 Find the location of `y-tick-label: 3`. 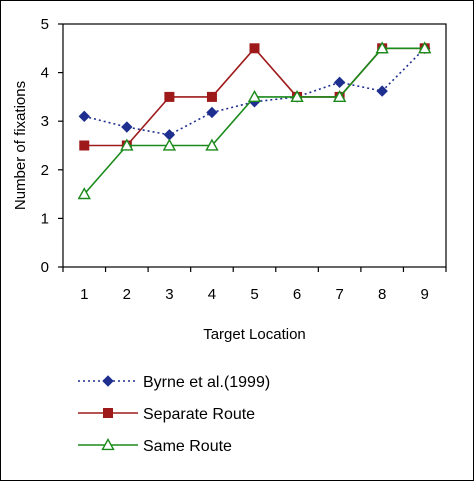

y-tick-label: 3 is located at coordinates (45, 121).